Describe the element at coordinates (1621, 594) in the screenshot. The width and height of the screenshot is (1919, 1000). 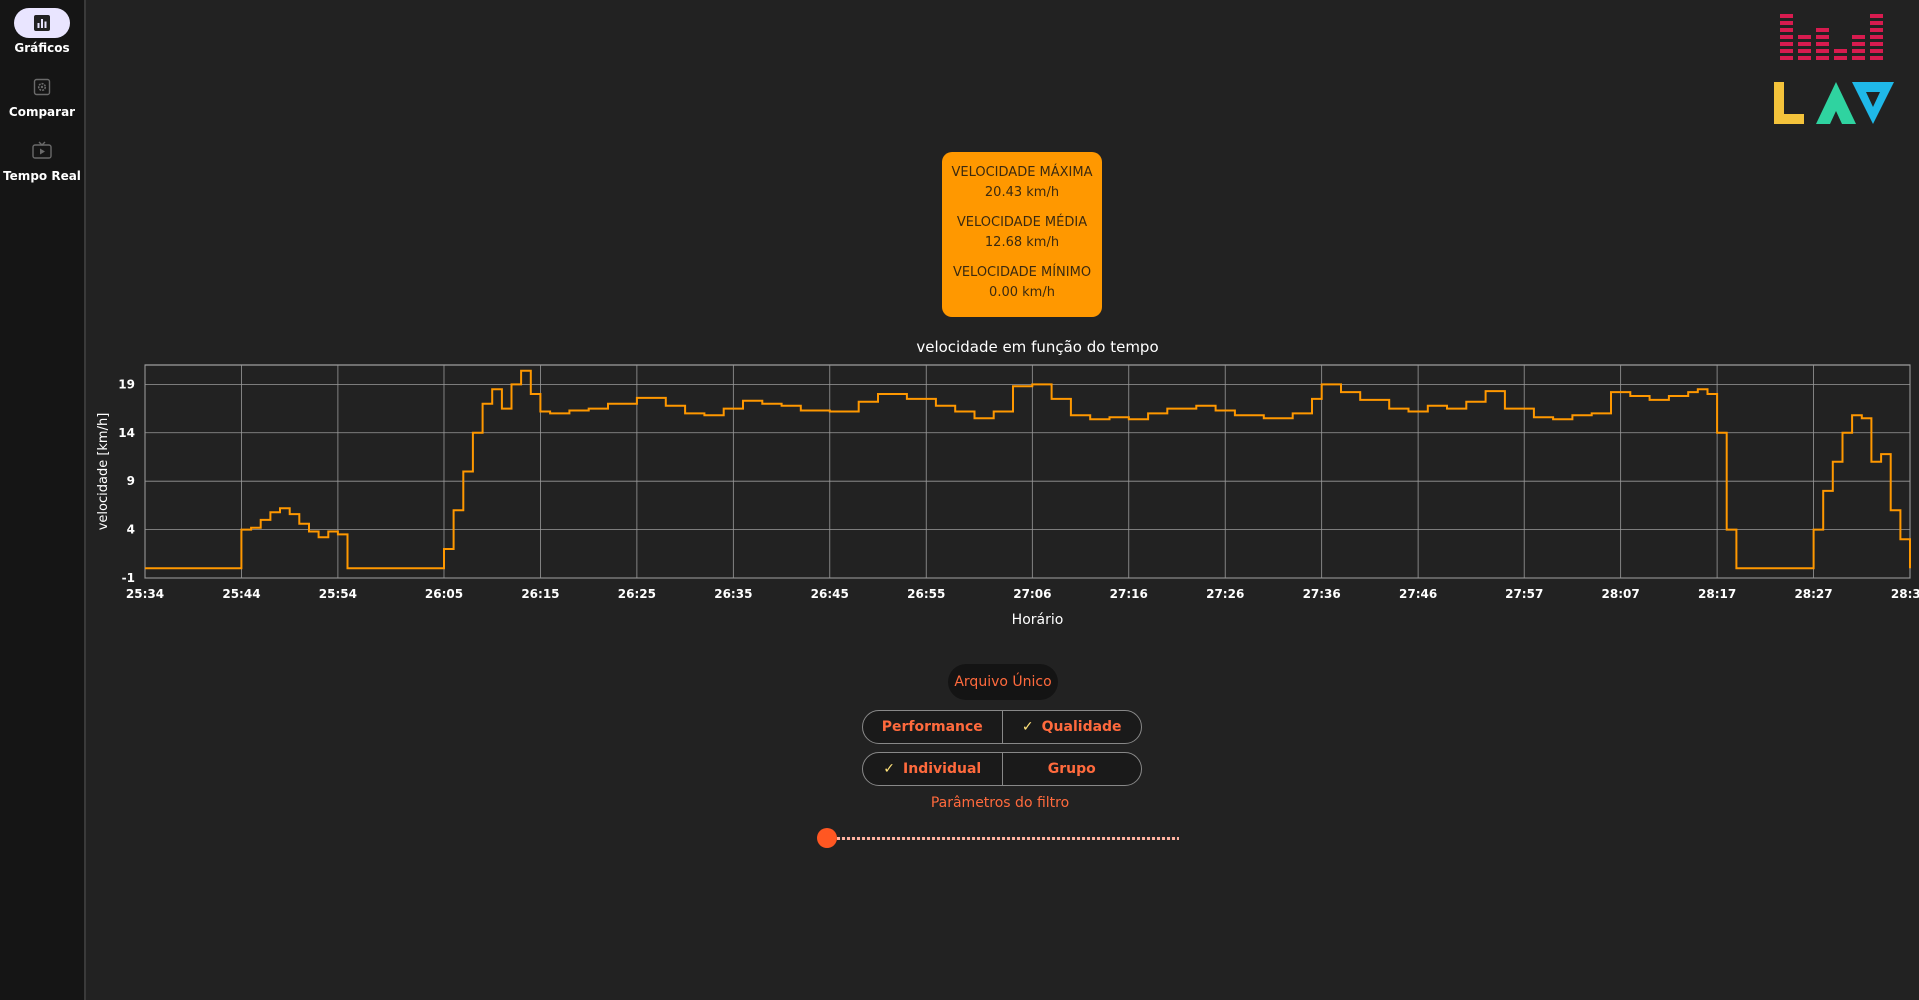
I see `x-tick-label: 28:07` at that location.